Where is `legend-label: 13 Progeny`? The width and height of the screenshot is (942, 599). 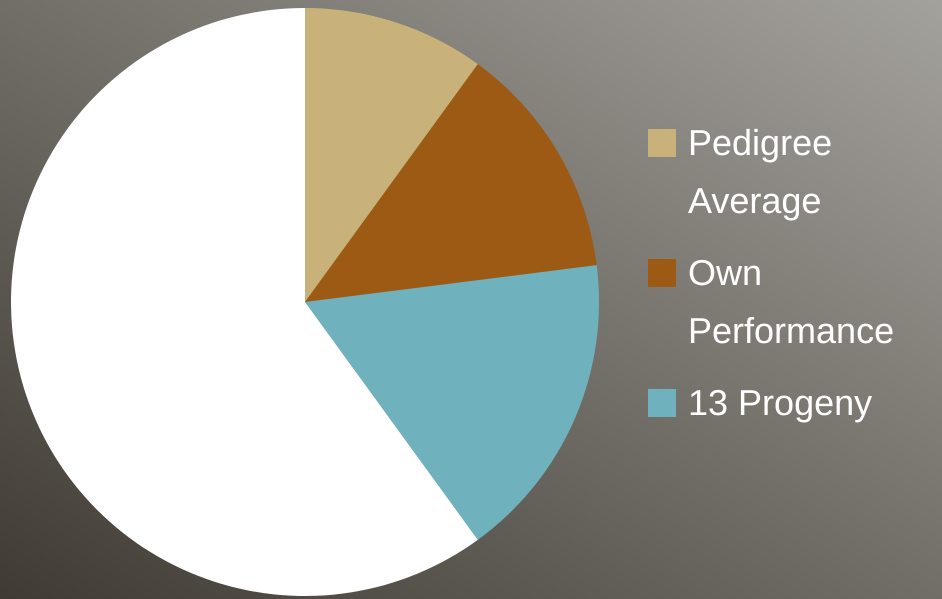 legend-label: 13 Progeny is located at coordinates (780, 402).